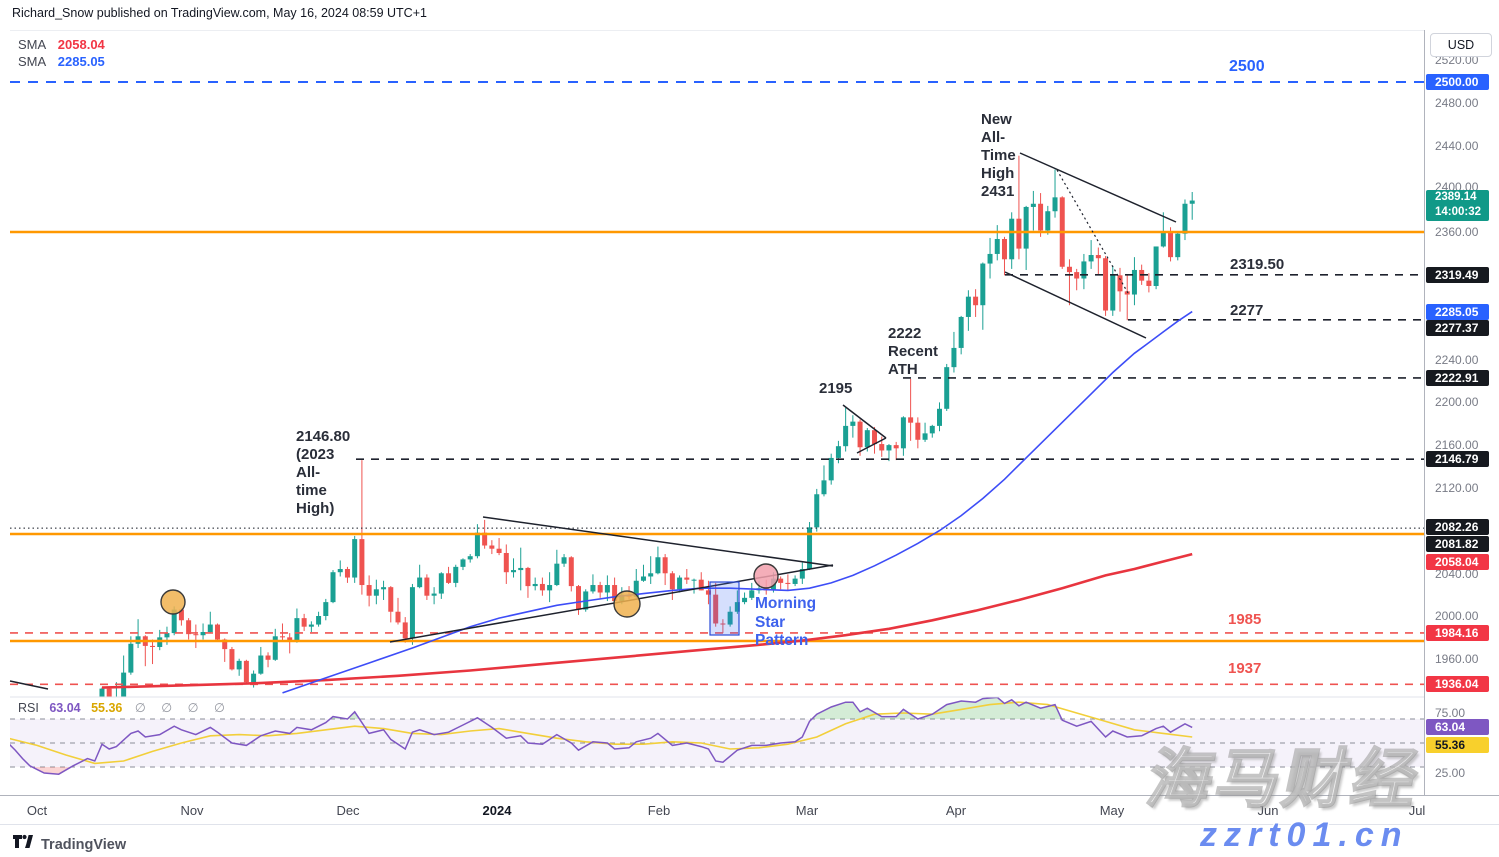 Image resolution: width=1499 pixels, height=857 pixels. I want to click on sma-slow-label: SMA, so click(32, 61).